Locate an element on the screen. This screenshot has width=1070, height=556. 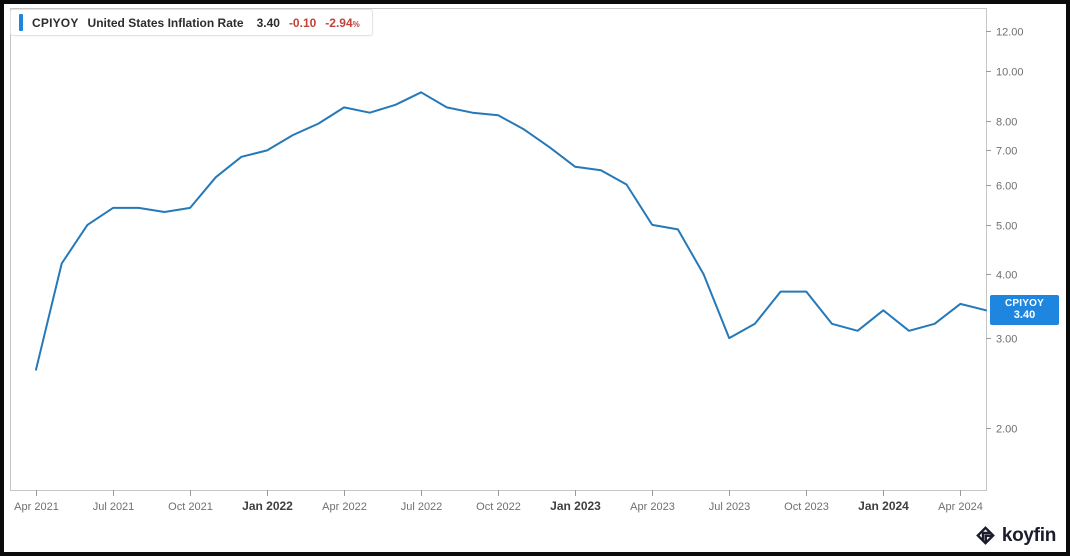
y-axis-label: 5.00 is located at coordinates (1006, 227).